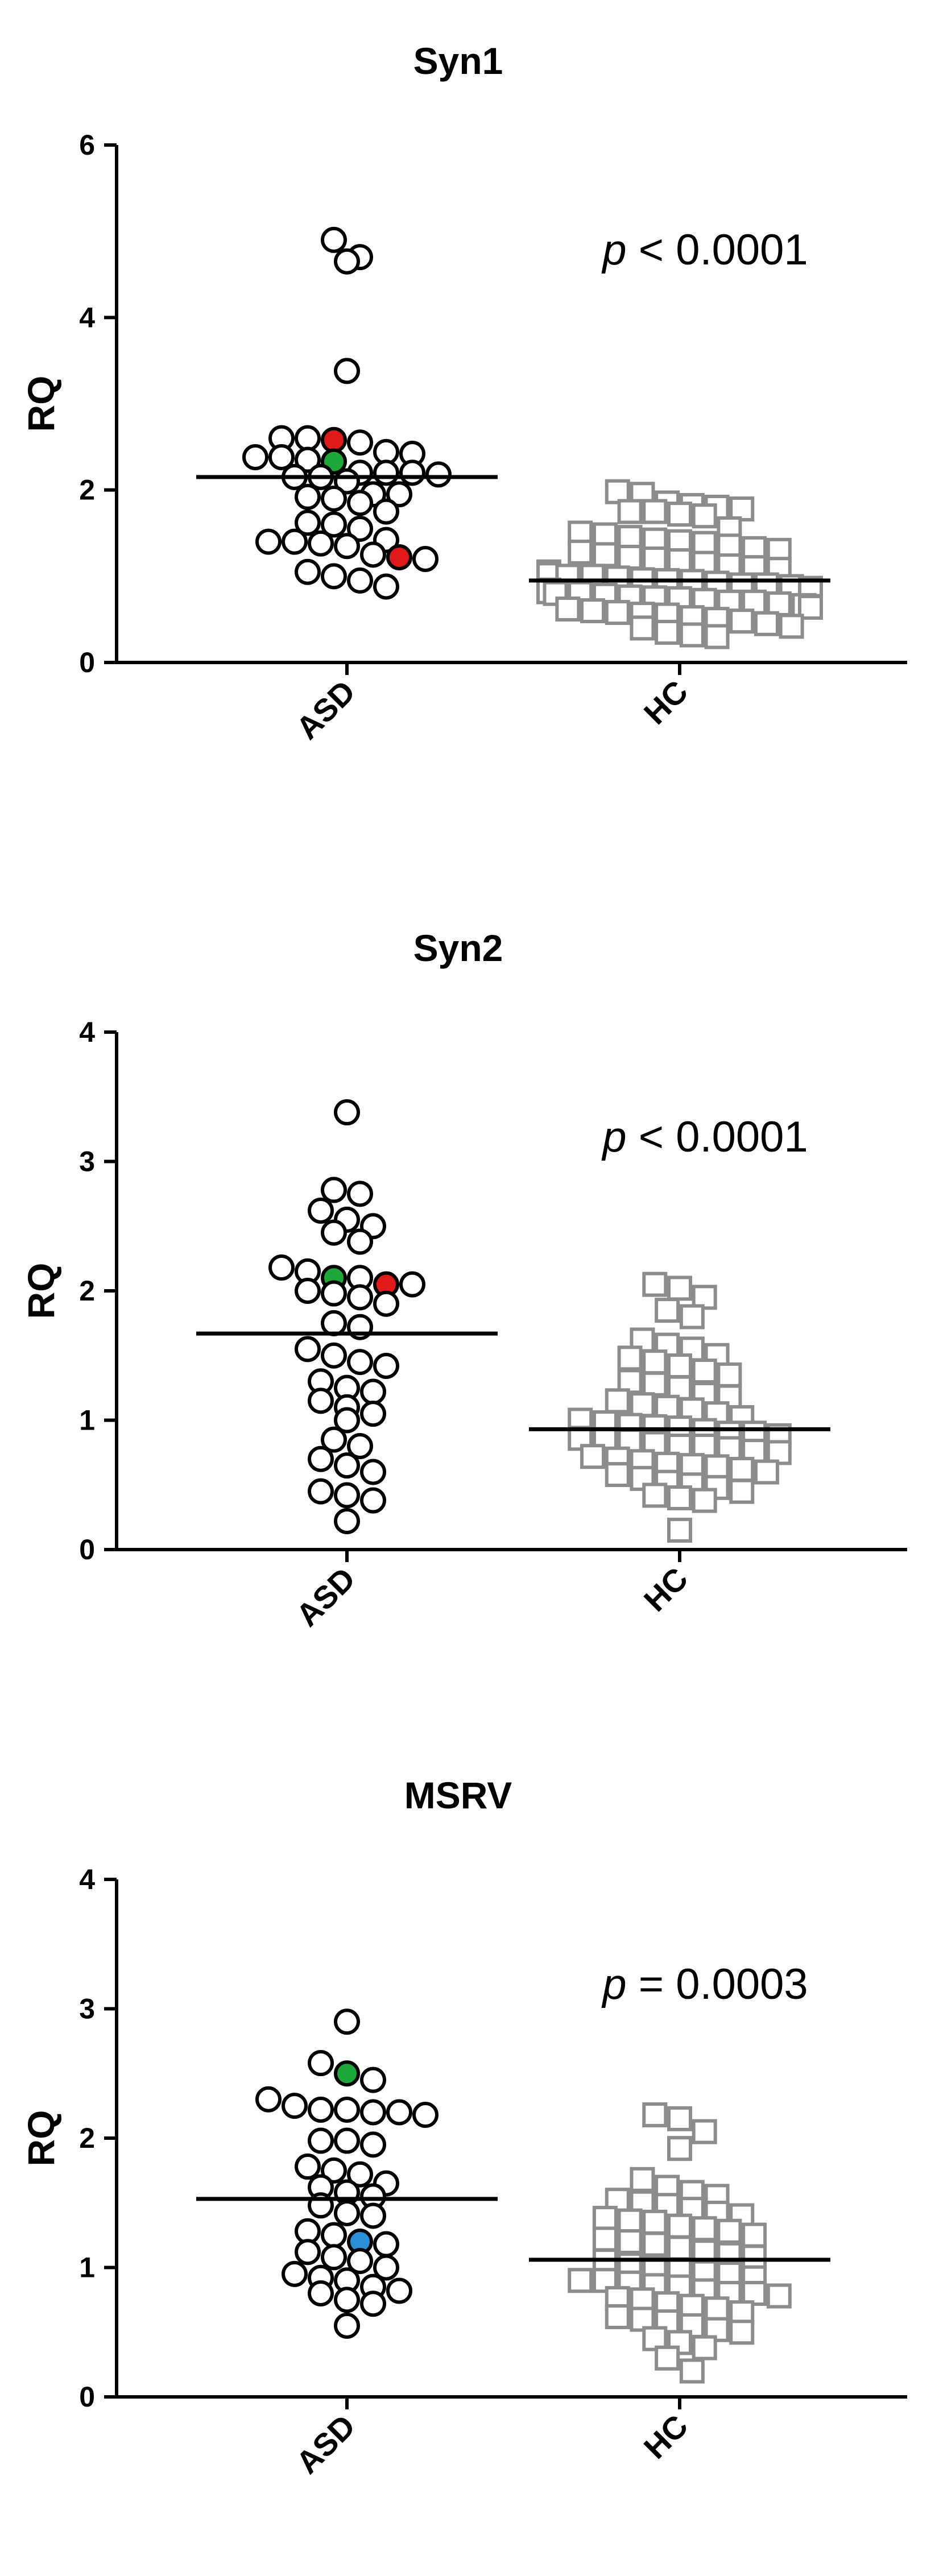 The width and height of the screenshot is (939, 2576). I want to click on x-tick-label: HC, so click(666, 1589).